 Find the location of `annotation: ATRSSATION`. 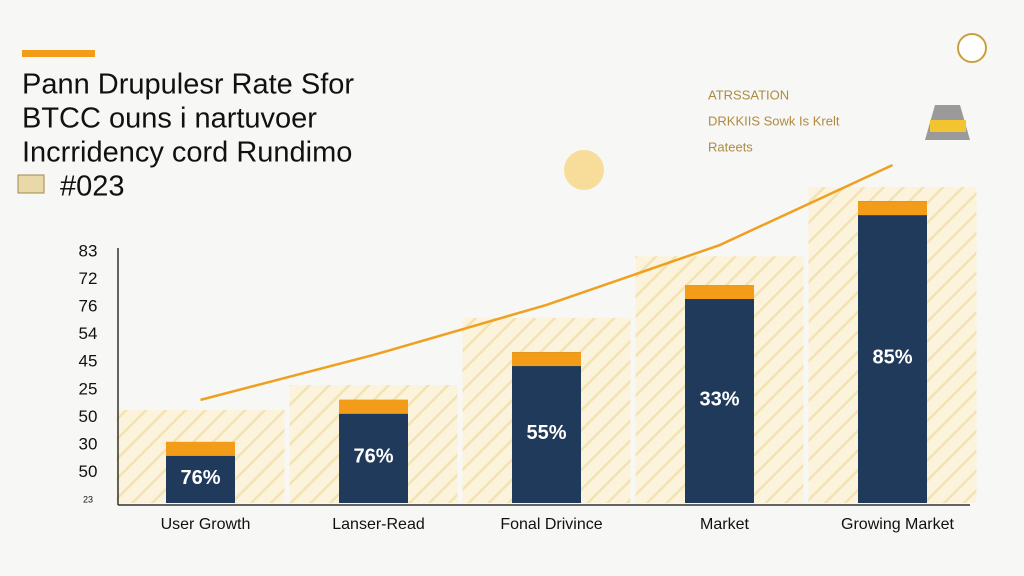

annotation: ATRSSATION is located at coordinates (748, 94).